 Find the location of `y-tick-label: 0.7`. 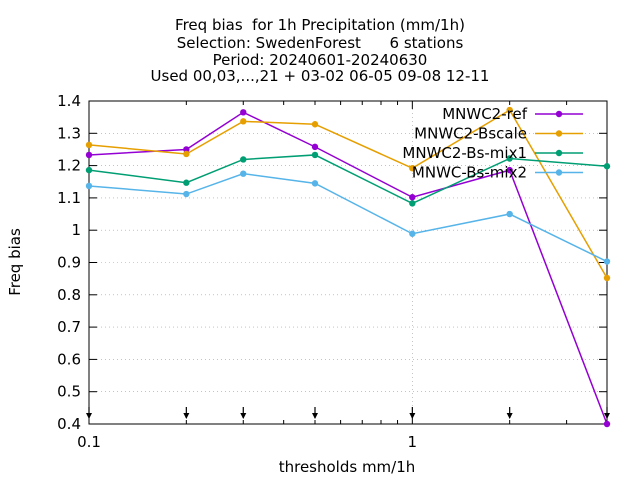

y-tick-label: 0.7 is located at coordinates (69, 327).